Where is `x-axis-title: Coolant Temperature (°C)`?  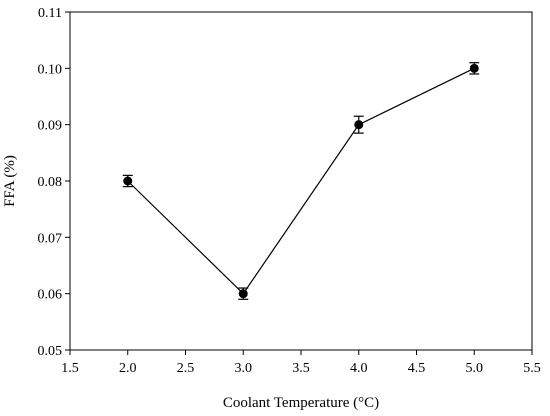
x-axis-title: Coolant Temperature (°C) is located at coordinates (301, 403).